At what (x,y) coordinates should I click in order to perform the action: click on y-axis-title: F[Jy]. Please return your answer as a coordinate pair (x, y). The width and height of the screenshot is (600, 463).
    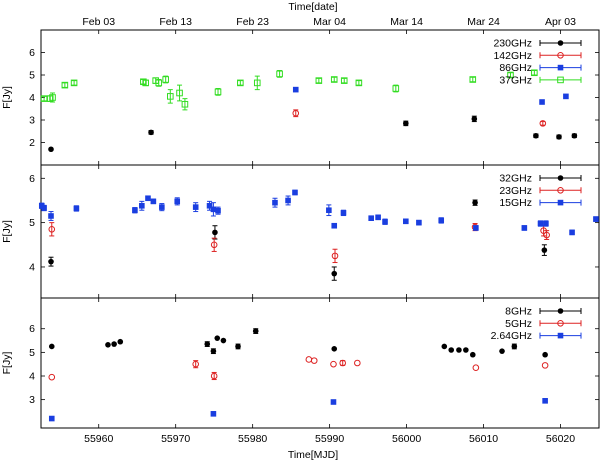
    Looking at the image, I should click on (7, 231).